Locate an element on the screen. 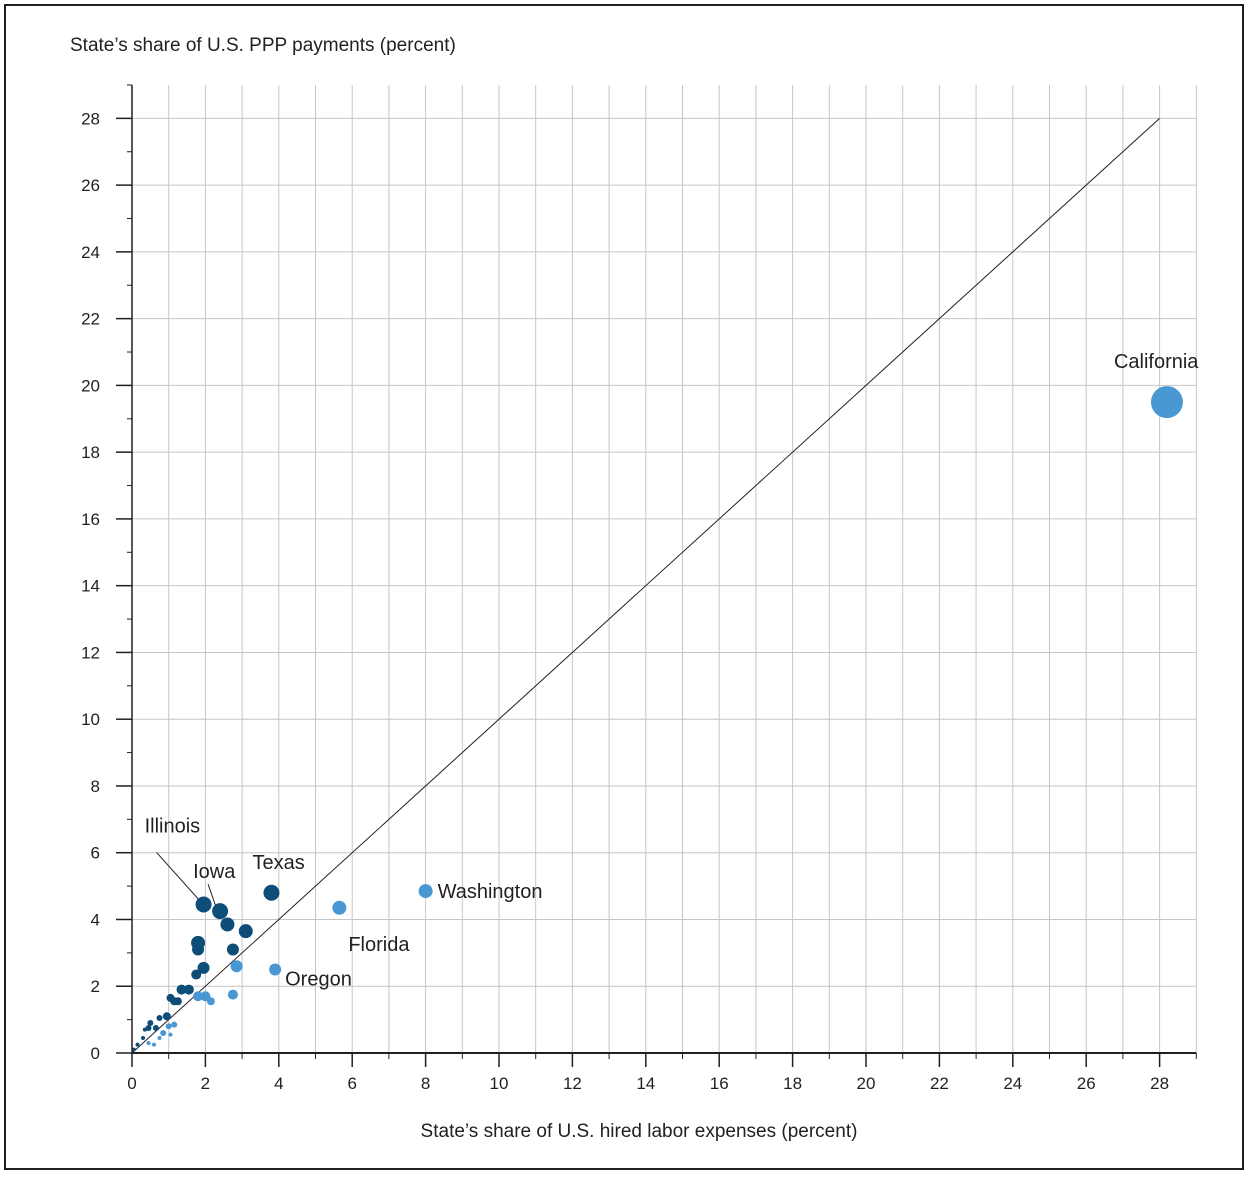 The width and height of the screenshot is (1250, 1177). point-texas is located at coordinates (271, 892).